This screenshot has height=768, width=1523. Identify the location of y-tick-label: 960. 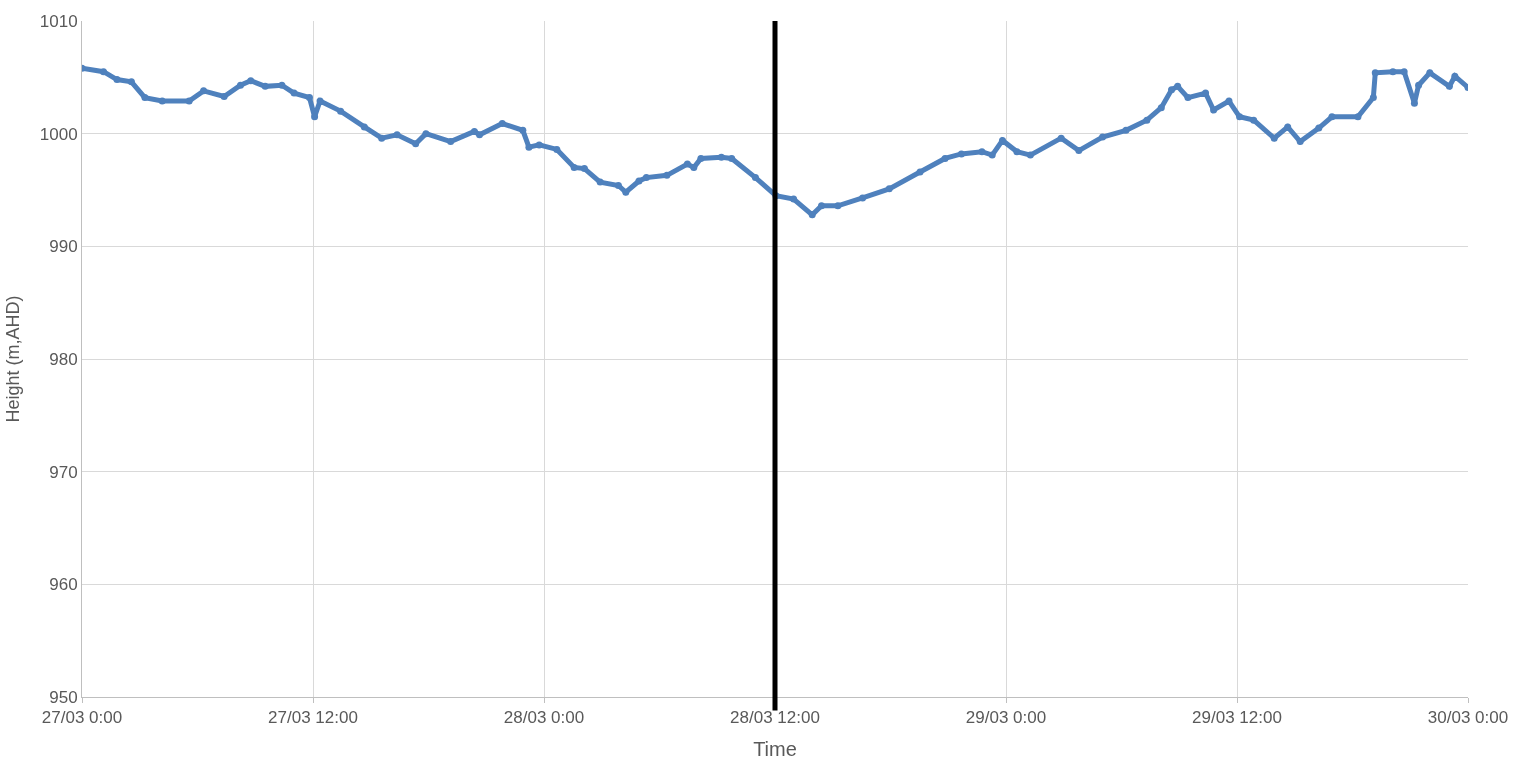
(63, 585).